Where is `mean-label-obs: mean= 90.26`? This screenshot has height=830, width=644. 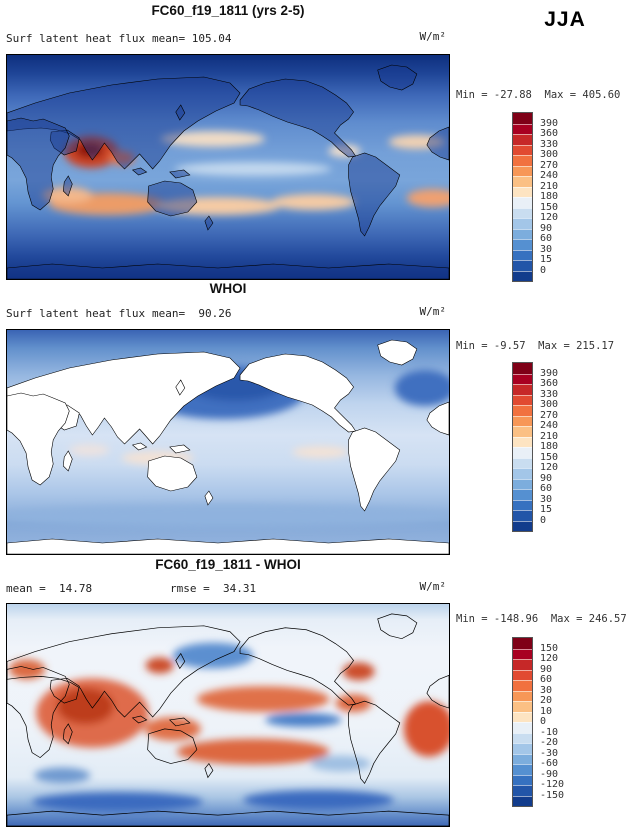
mean-label-obs: mean= 90.26 is located at coordinates (192, 313).